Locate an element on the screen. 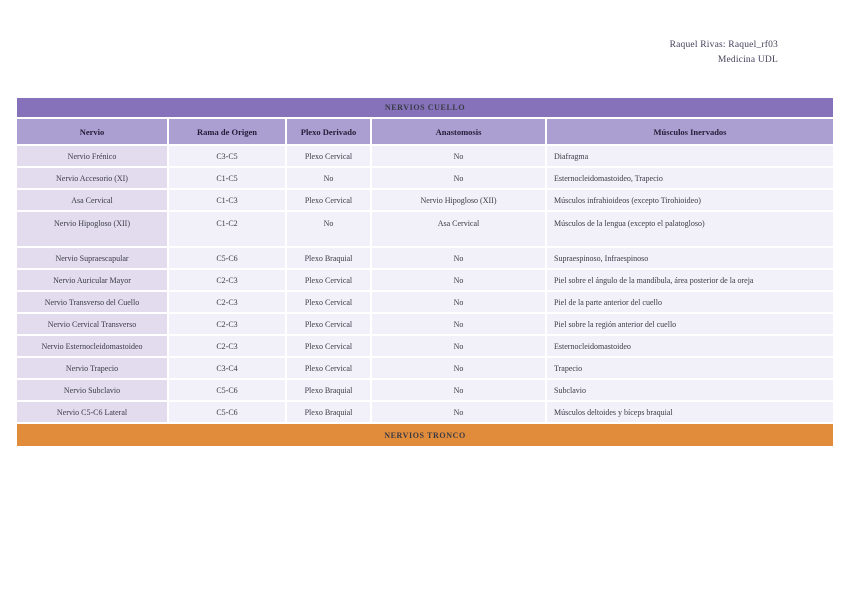  cell-musculos-inervados: Diafragma is located at coordinates (690, 156).